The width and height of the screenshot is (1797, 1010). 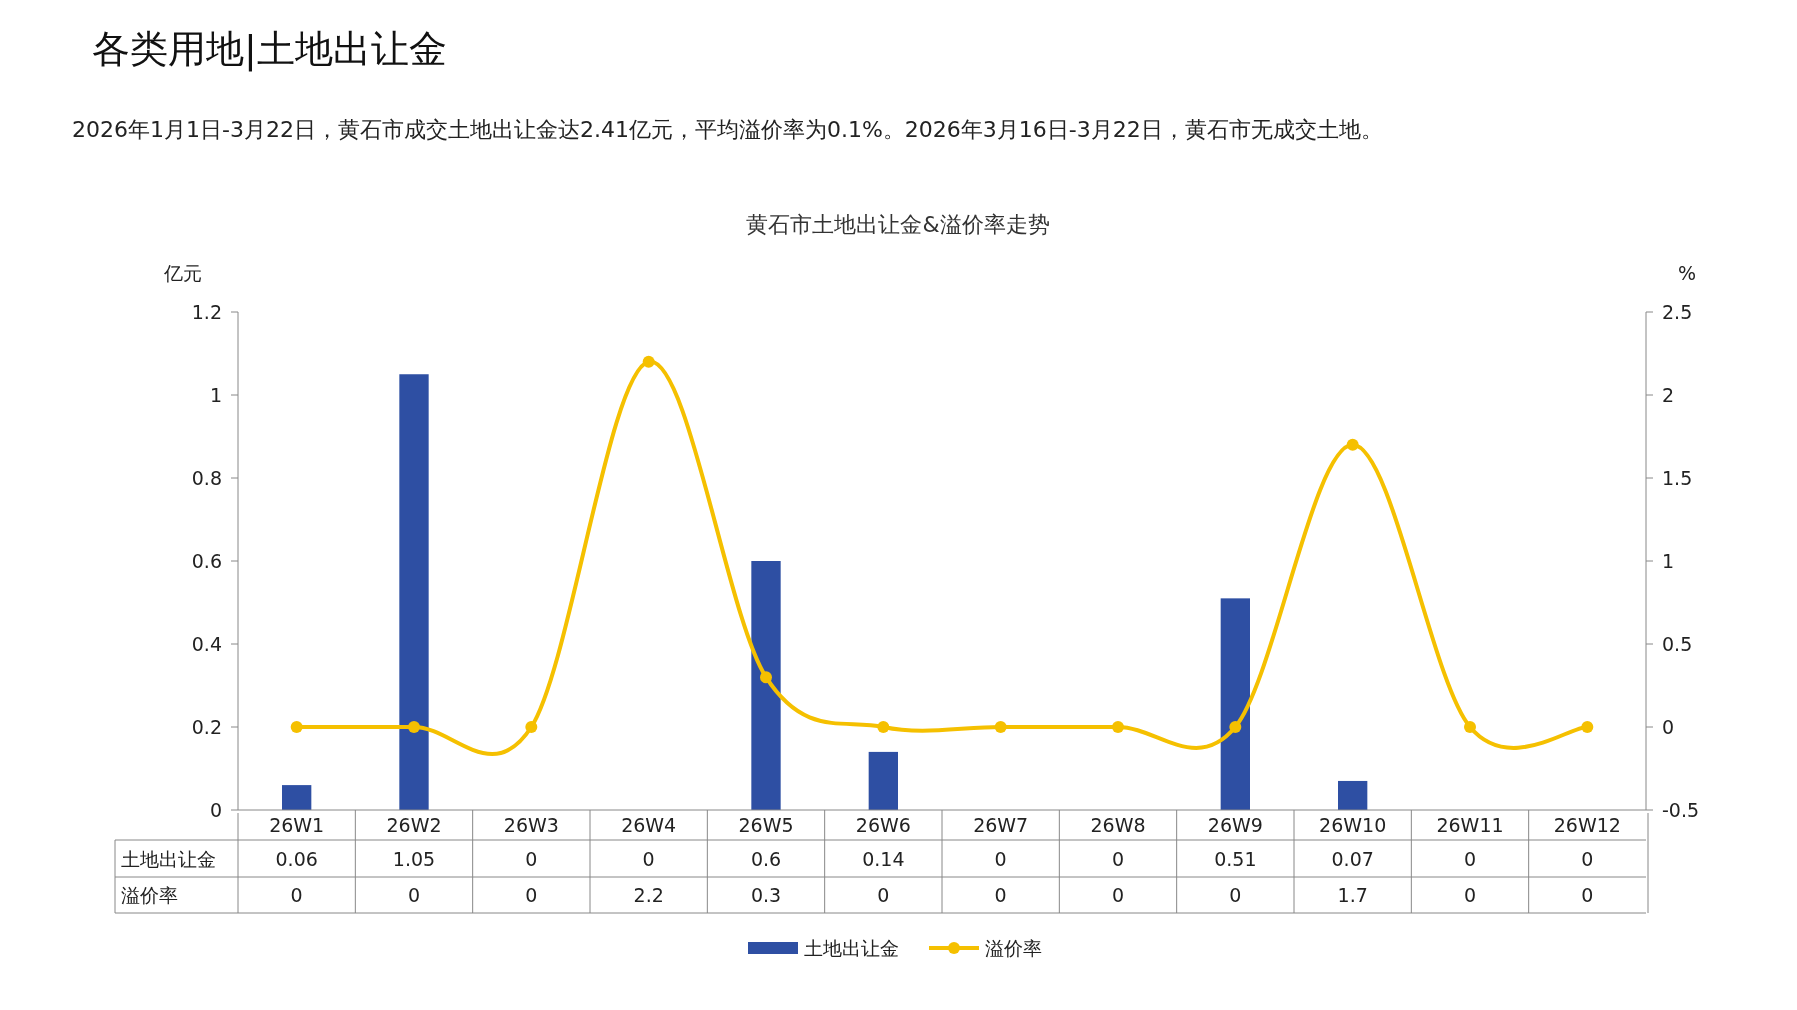 I want to click on y2-tick-label: 2, so click(x=1668, y=395).